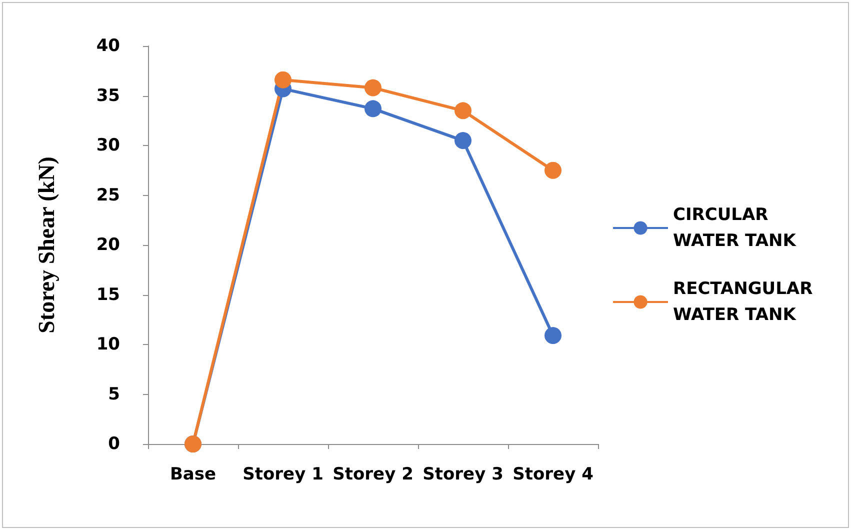 The width and height of the screenshot is (851, 530). What do you see at coordinates (553, 474) in the screenshot?
I see `x-tick-label: Storey 4` at bounding box center [553, 474].